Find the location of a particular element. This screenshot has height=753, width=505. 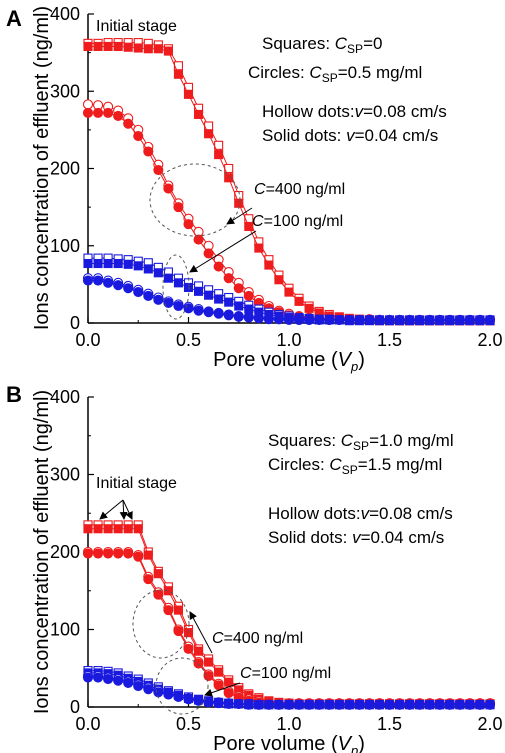

annotation-arrow is located at coordinates (111, 509).